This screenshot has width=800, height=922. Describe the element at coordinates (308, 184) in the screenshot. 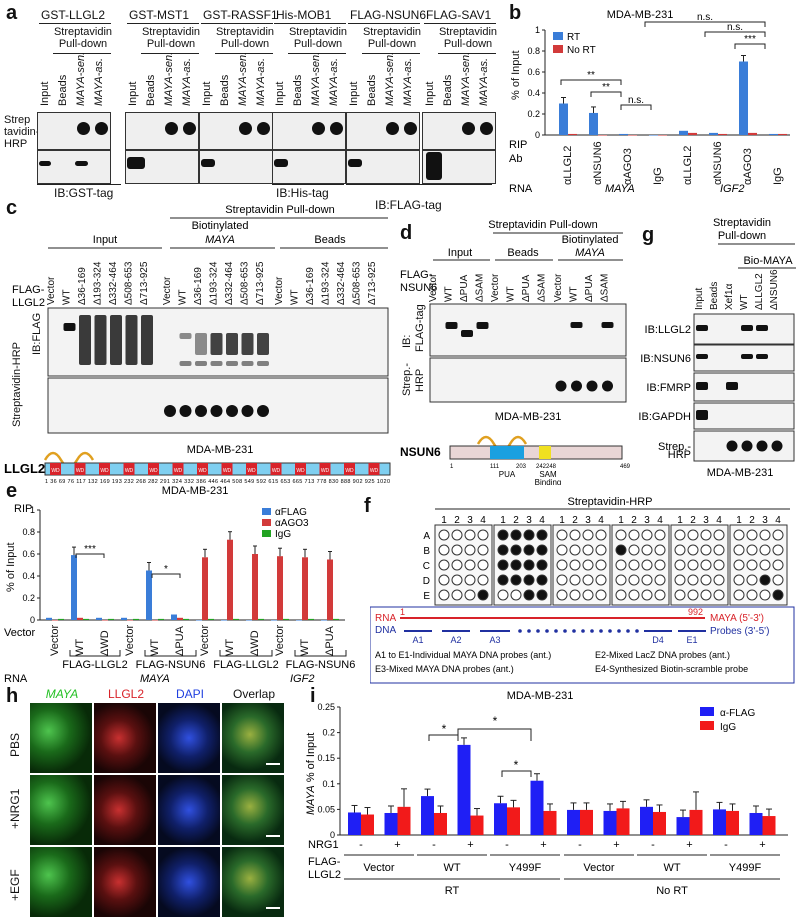

I see `ib-bracket` at that location.